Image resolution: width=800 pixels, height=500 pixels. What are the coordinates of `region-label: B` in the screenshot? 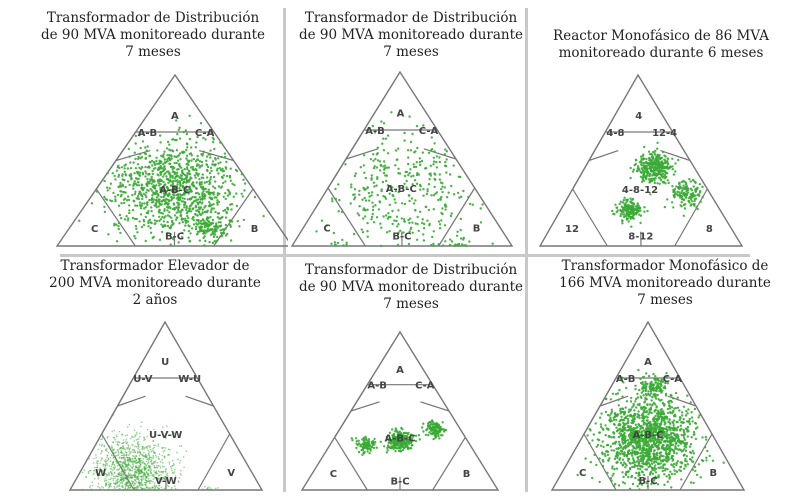 It's located at (467, 474).